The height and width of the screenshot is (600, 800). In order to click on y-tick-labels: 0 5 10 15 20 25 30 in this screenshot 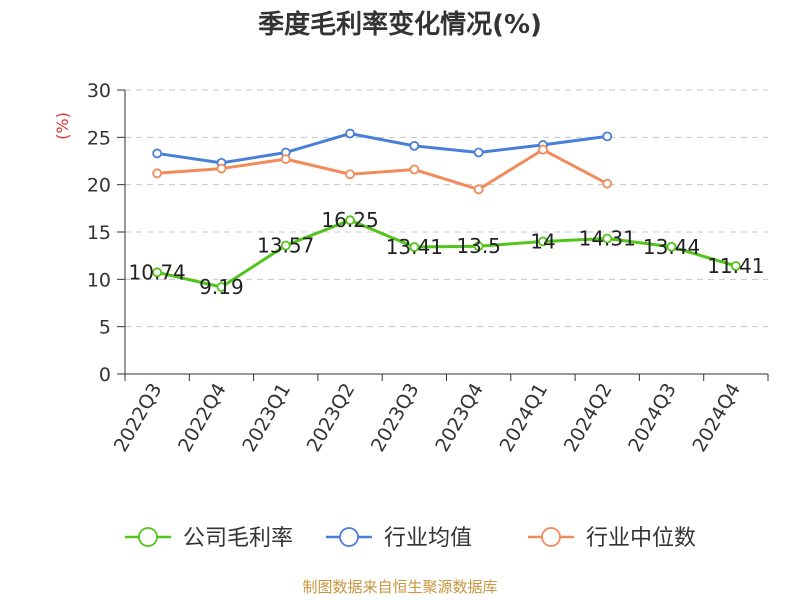, I will do `click(99, 233)`.